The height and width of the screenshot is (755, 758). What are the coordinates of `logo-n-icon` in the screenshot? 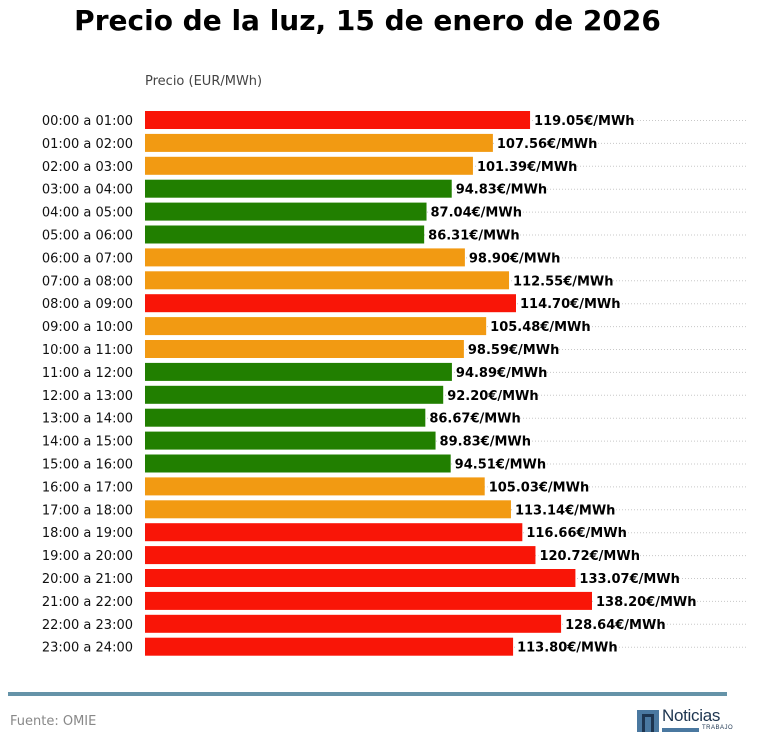 It's located at (648, 721).